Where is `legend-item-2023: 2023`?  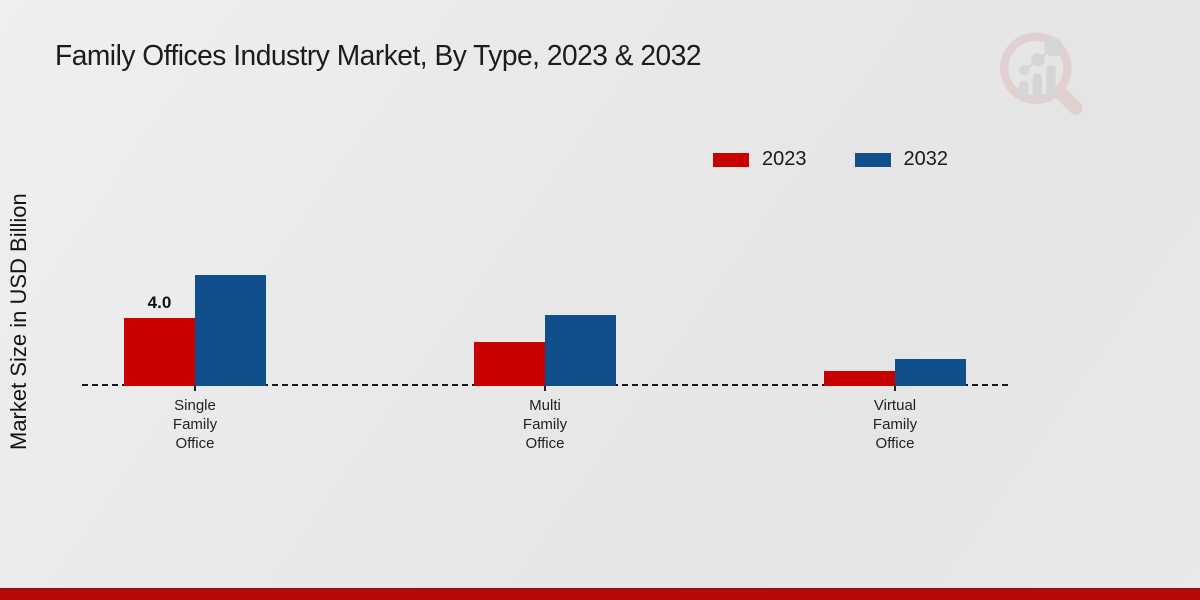 legend-item-2023: 2023 is located at coordinates (760, 159).